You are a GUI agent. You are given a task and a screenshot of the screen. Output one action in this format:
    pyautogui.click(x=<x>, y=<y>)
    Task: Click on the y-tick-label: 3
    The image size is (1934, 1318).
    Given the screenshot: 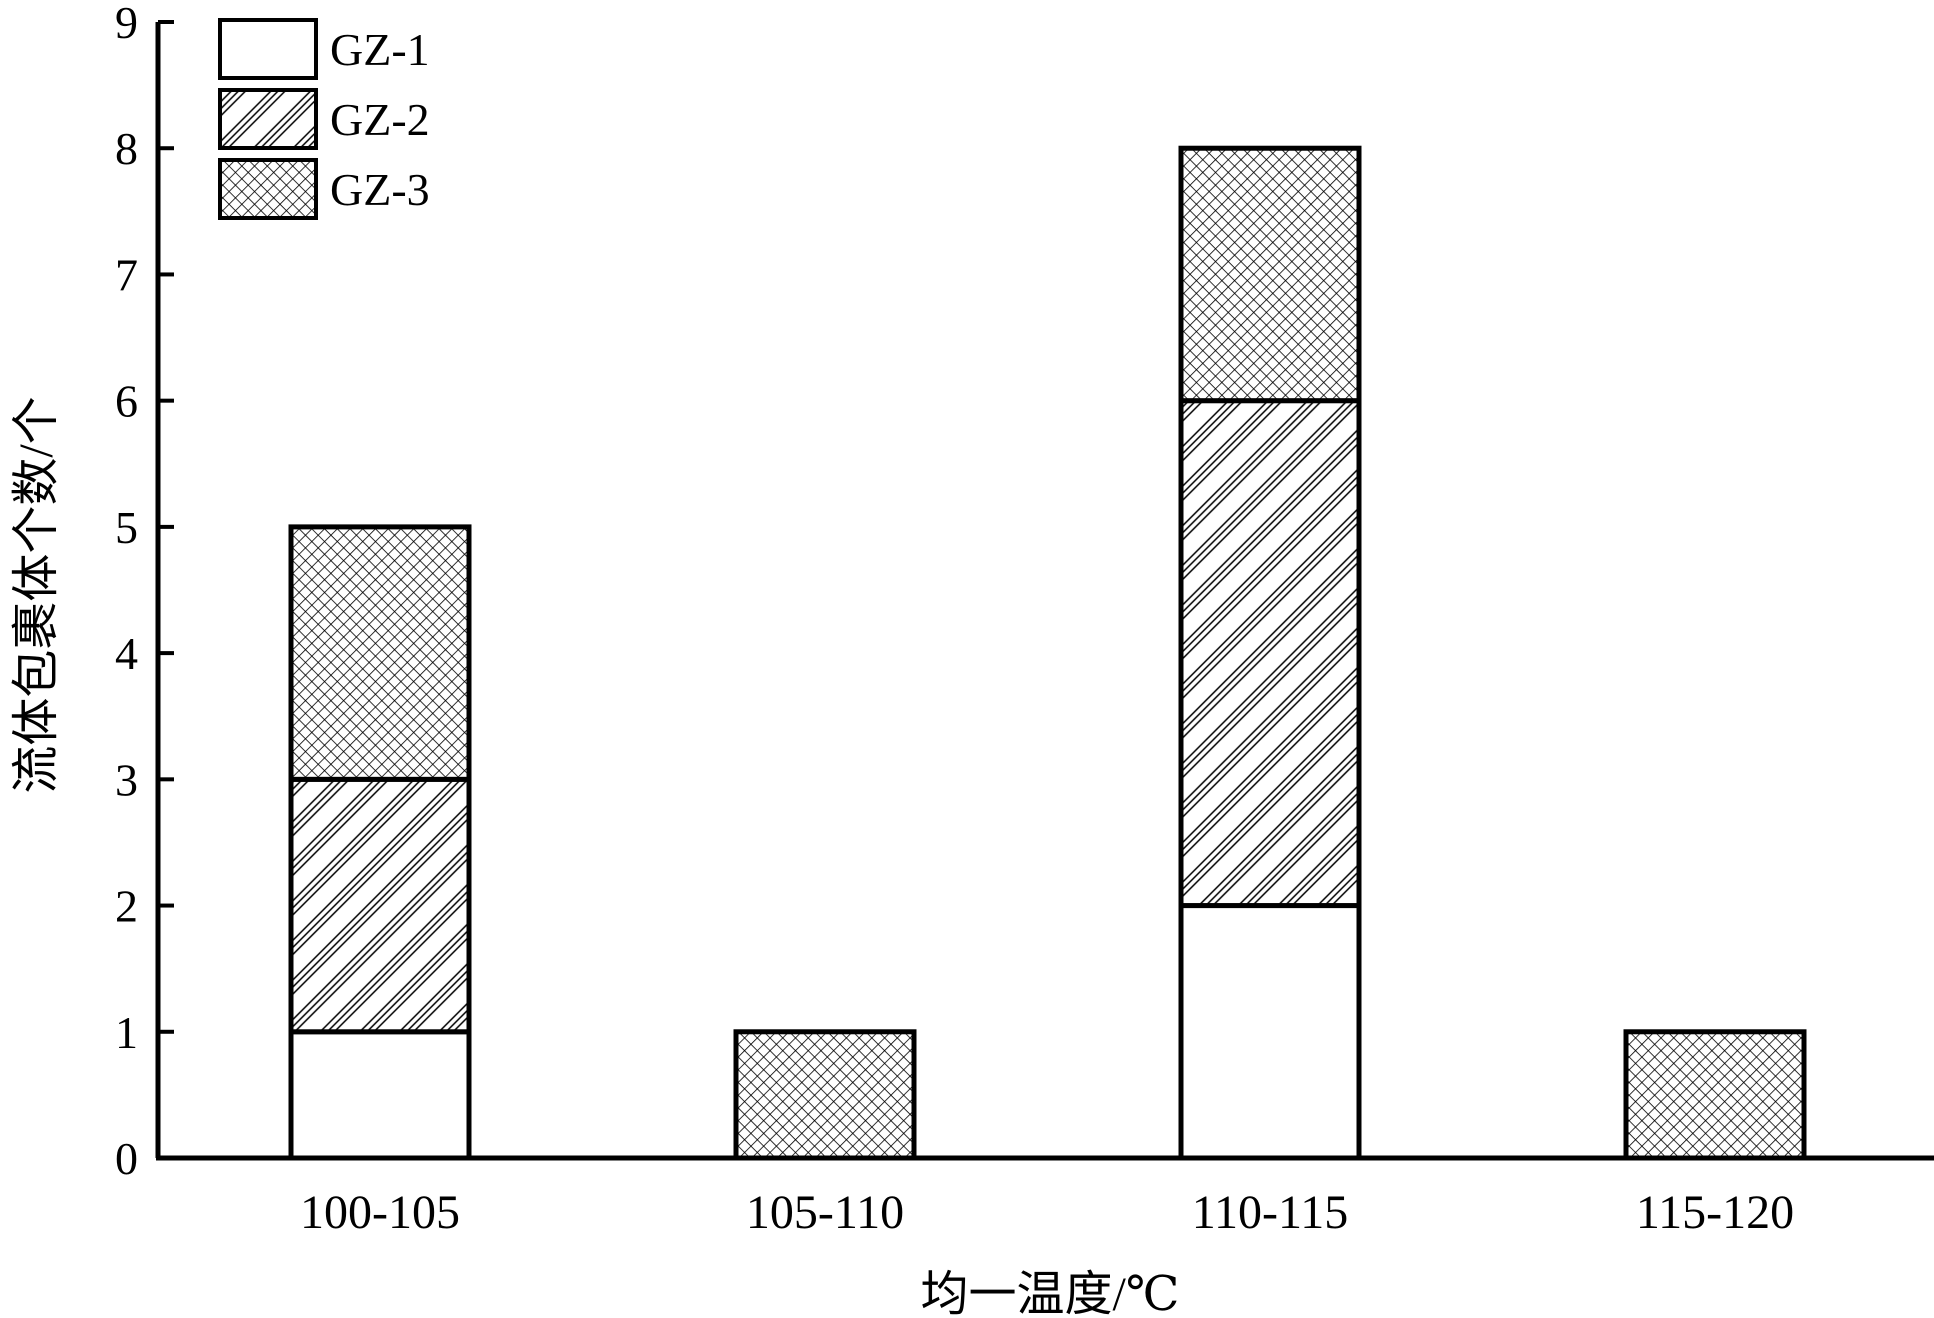 What is the action you would take?
    pyautogui.click(x=126, y=779)
    